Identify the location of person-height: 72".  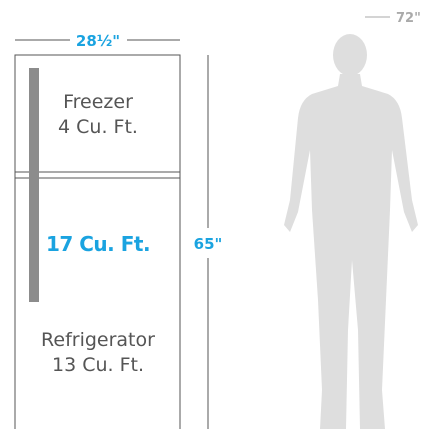
(408, 18).